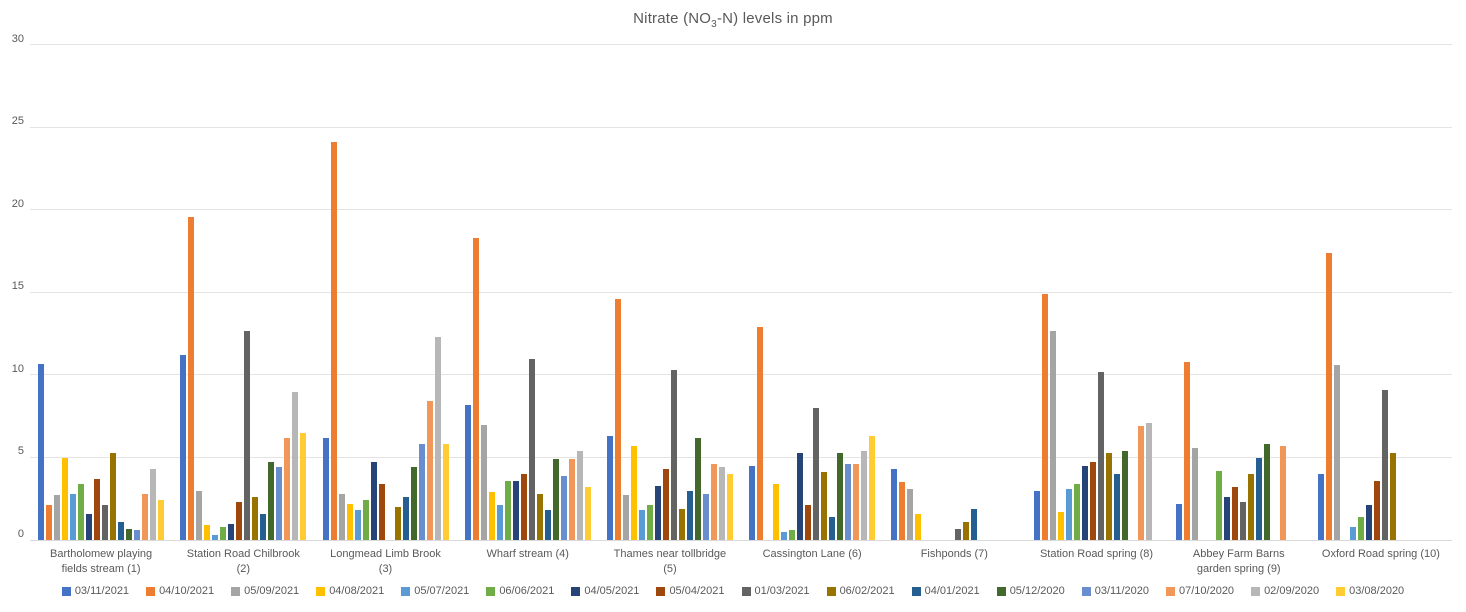  I want to click on x-axis-category-label: Bartholomew playing fields stream (1), so click(101, 561).